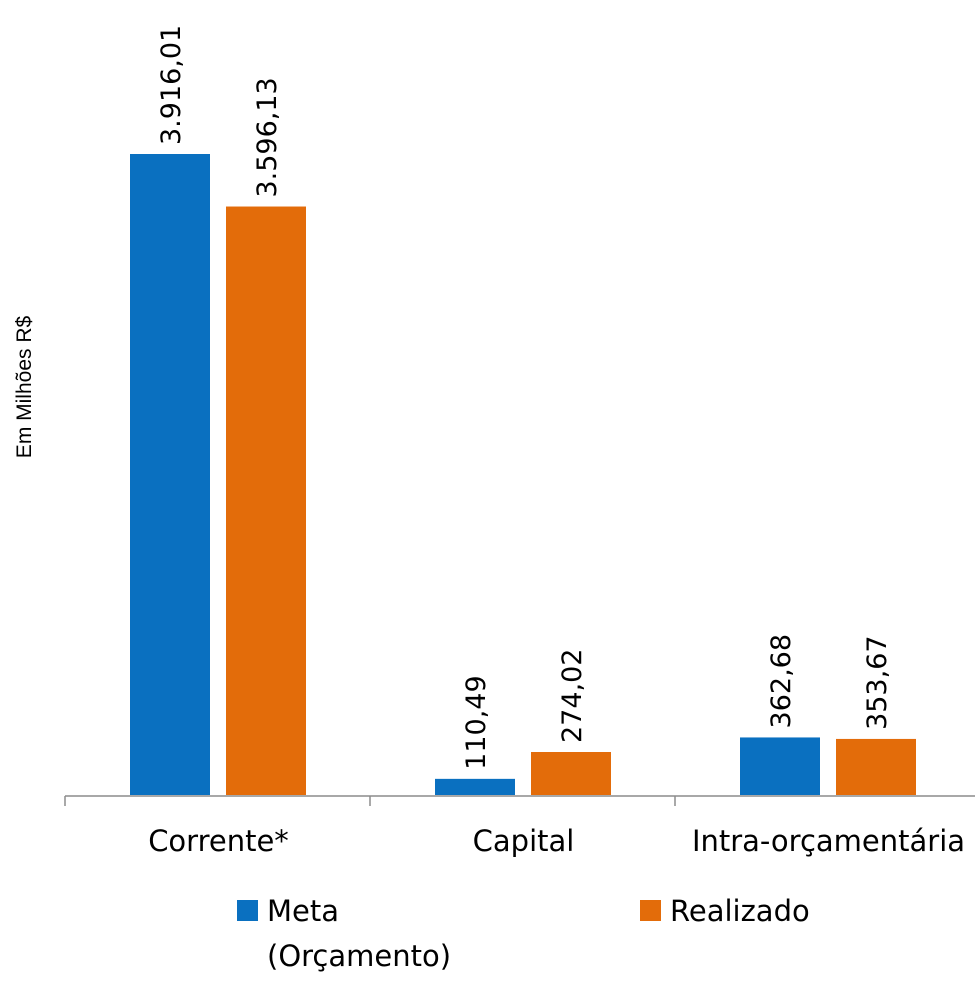  I want to click on data-label-1-1: 274,02, so click(572, 696).